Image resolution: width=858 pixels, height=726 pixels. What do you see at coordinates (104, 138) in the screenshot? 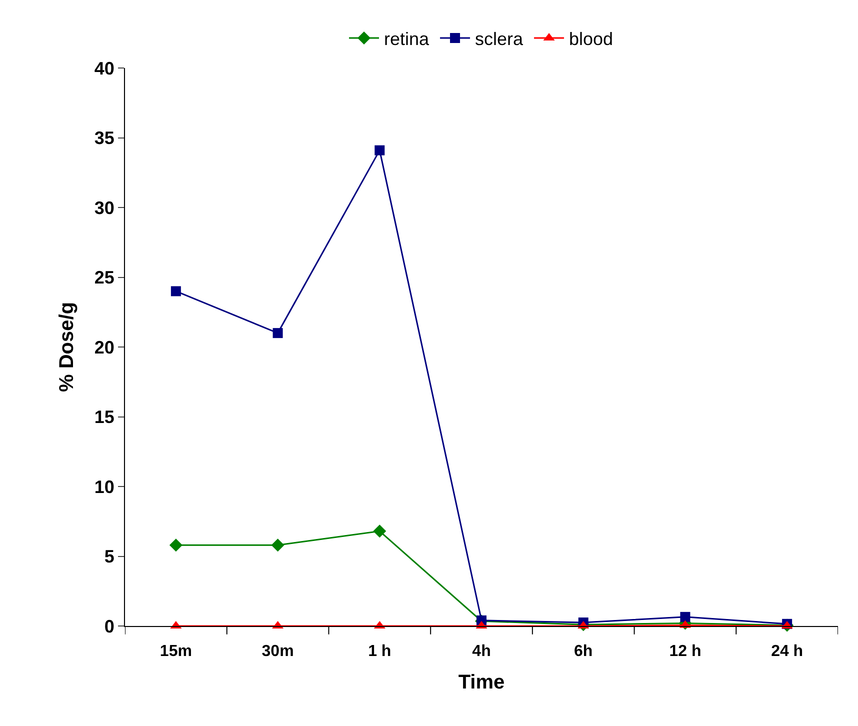
I see `y-tick-label: 35` at bounding box center [104, 138].